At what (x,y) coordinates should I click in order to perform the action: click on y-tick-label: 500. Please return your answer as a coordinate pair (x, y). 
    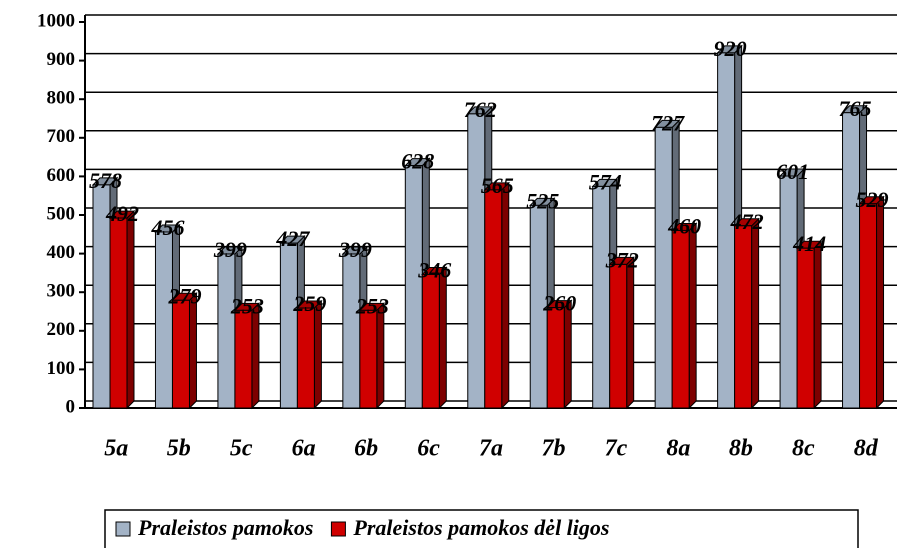
    Looking at the image, I should click on (61, 213).